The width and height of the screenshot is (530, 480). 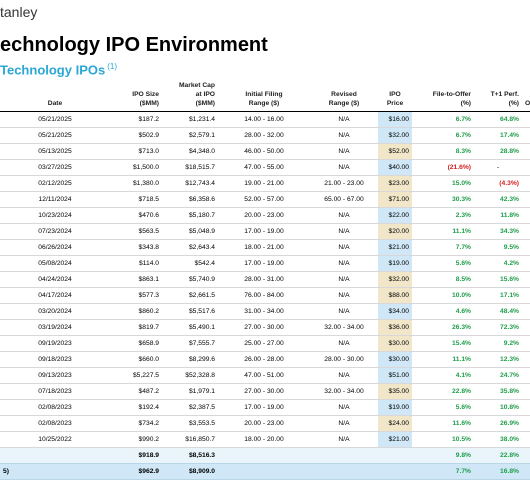 What do you see at coordinates (264, 359) in the screenshot?
I see `cell-initial-filing: 26.00 - 28.00` at bounding box center [264, 359].